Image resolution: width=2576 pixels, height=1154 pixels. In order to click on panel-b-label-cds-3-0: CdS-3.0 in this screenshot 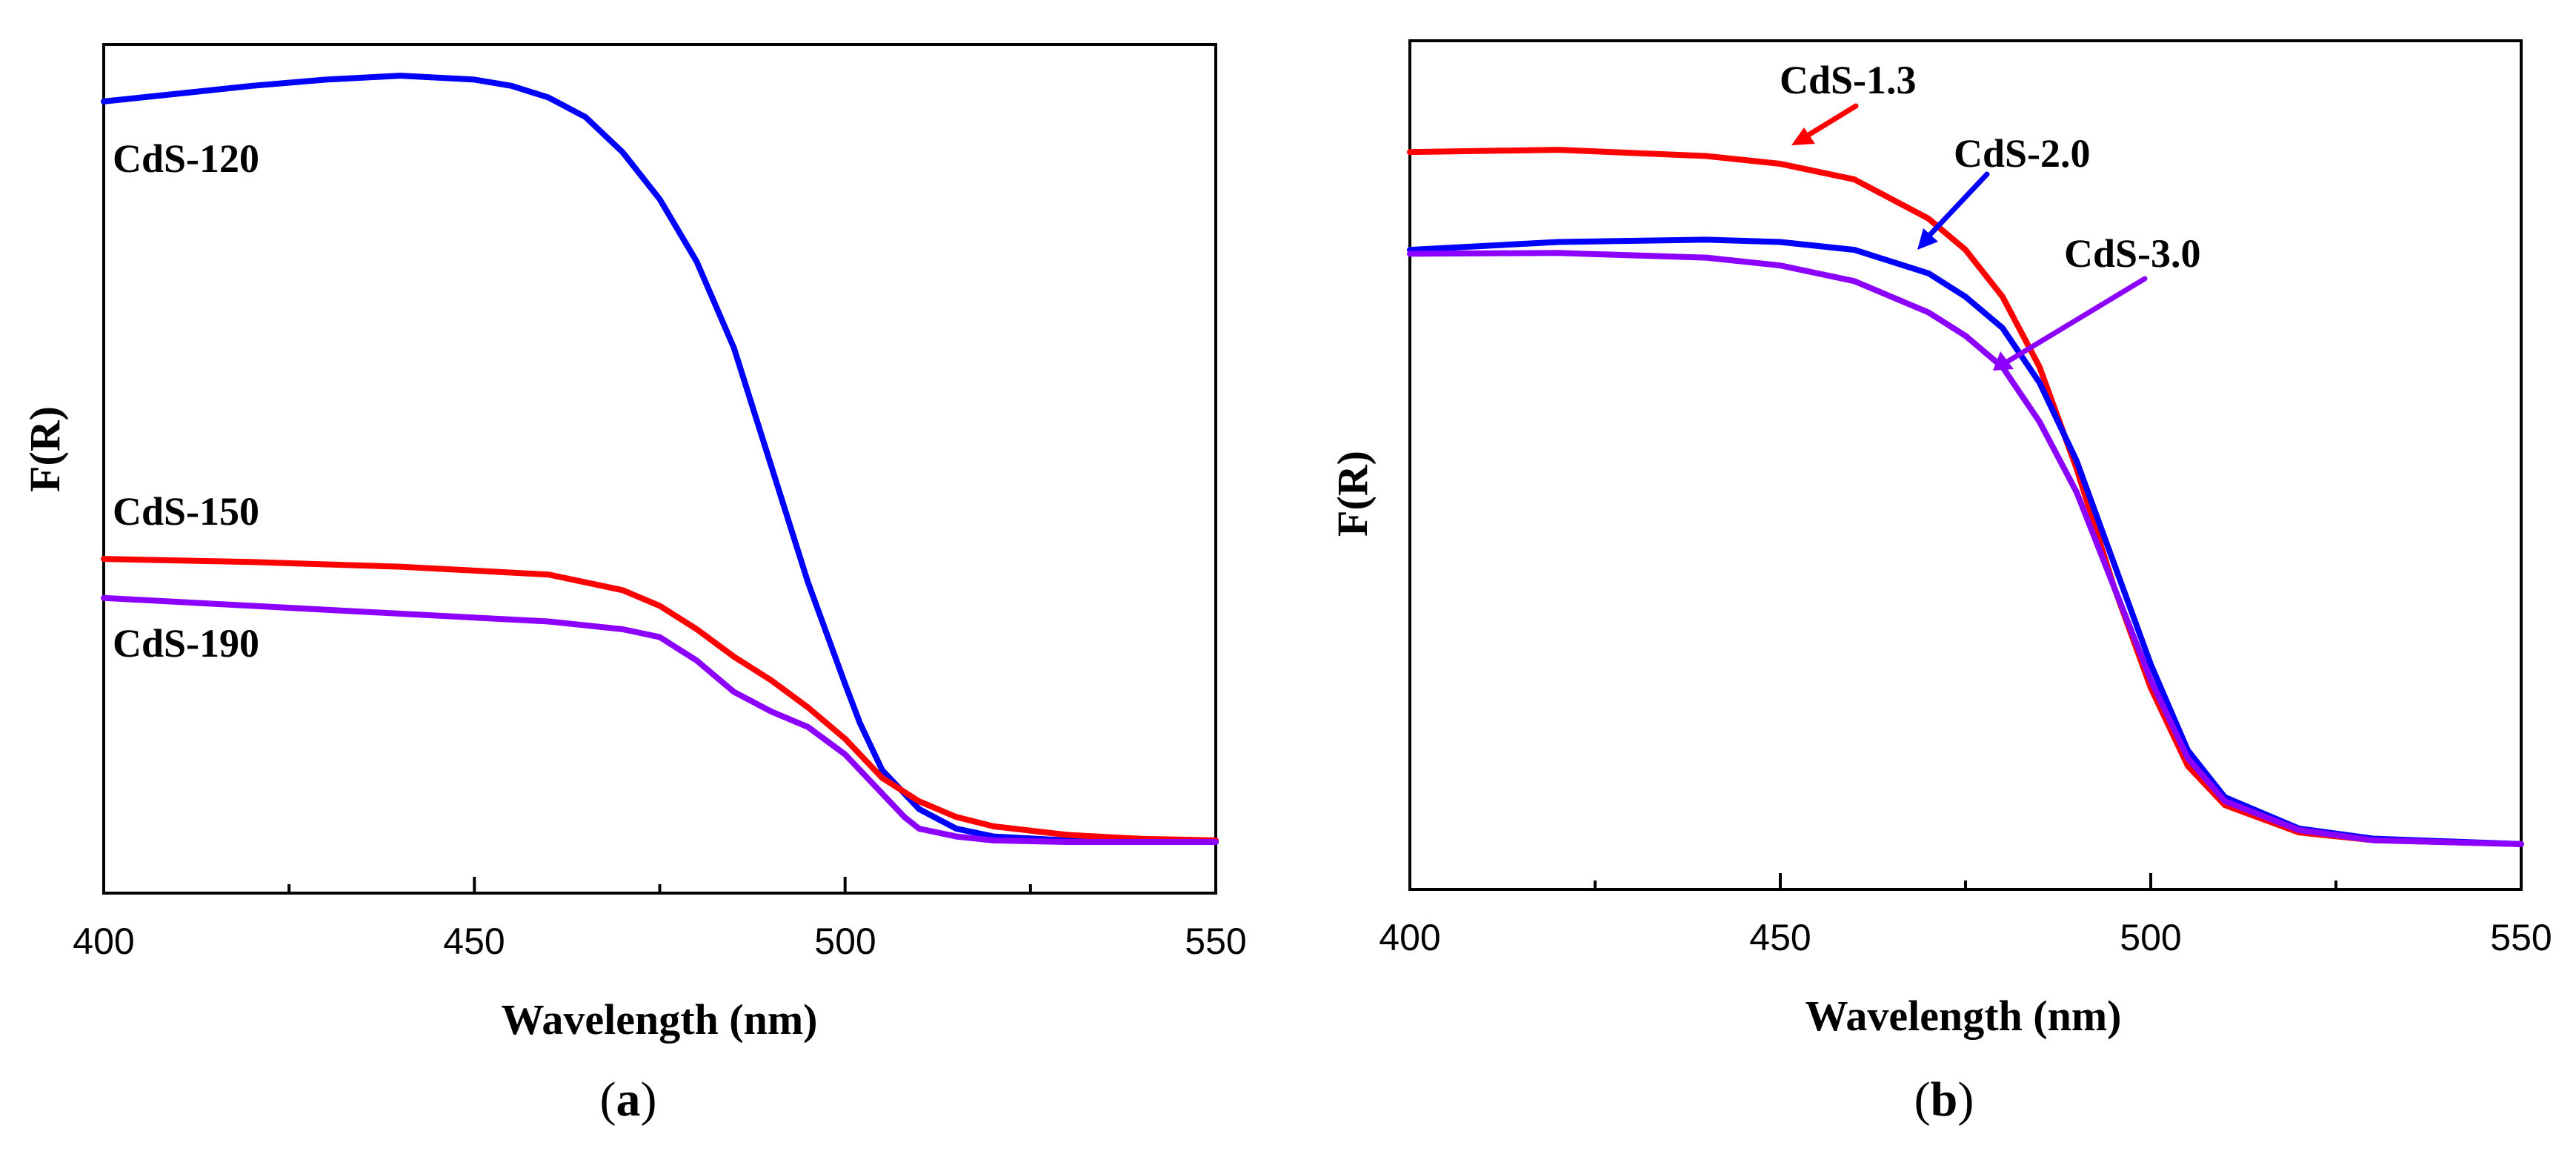, I will do `click(2132, 253)`.